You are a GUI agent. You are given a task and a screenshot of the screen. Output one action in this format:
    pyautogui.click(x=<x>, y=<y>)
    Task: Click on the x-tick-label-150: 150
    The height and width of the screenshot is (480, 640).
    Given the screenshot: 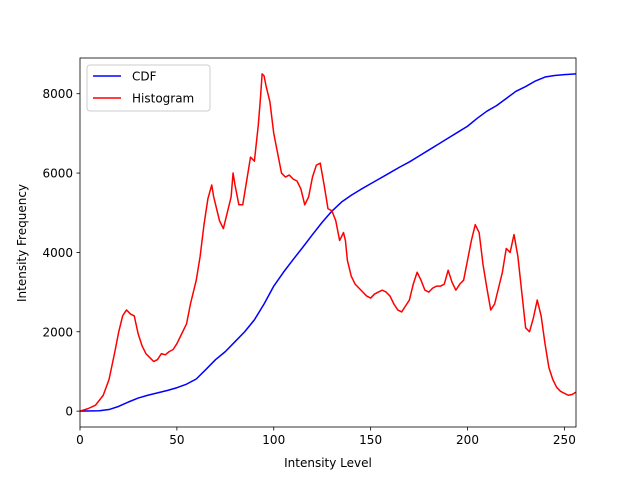 What is the action you would take?
    pyautogui.click(x=370, y=440)
    